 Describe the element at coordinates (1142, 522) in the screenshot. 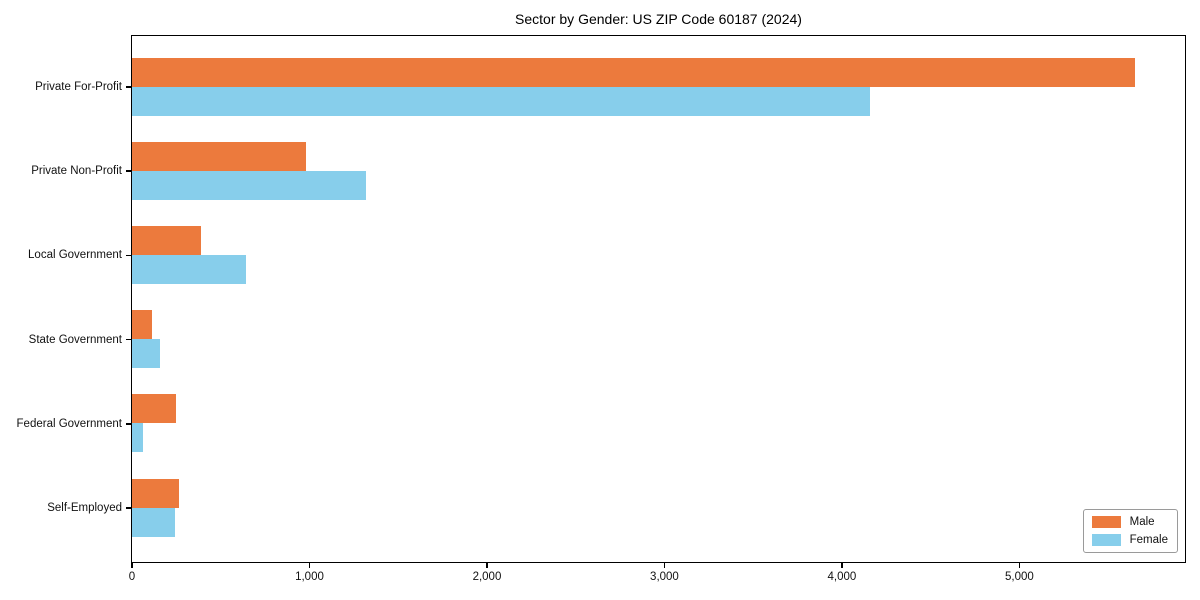

I see `male-legend-label: Male` at that location.